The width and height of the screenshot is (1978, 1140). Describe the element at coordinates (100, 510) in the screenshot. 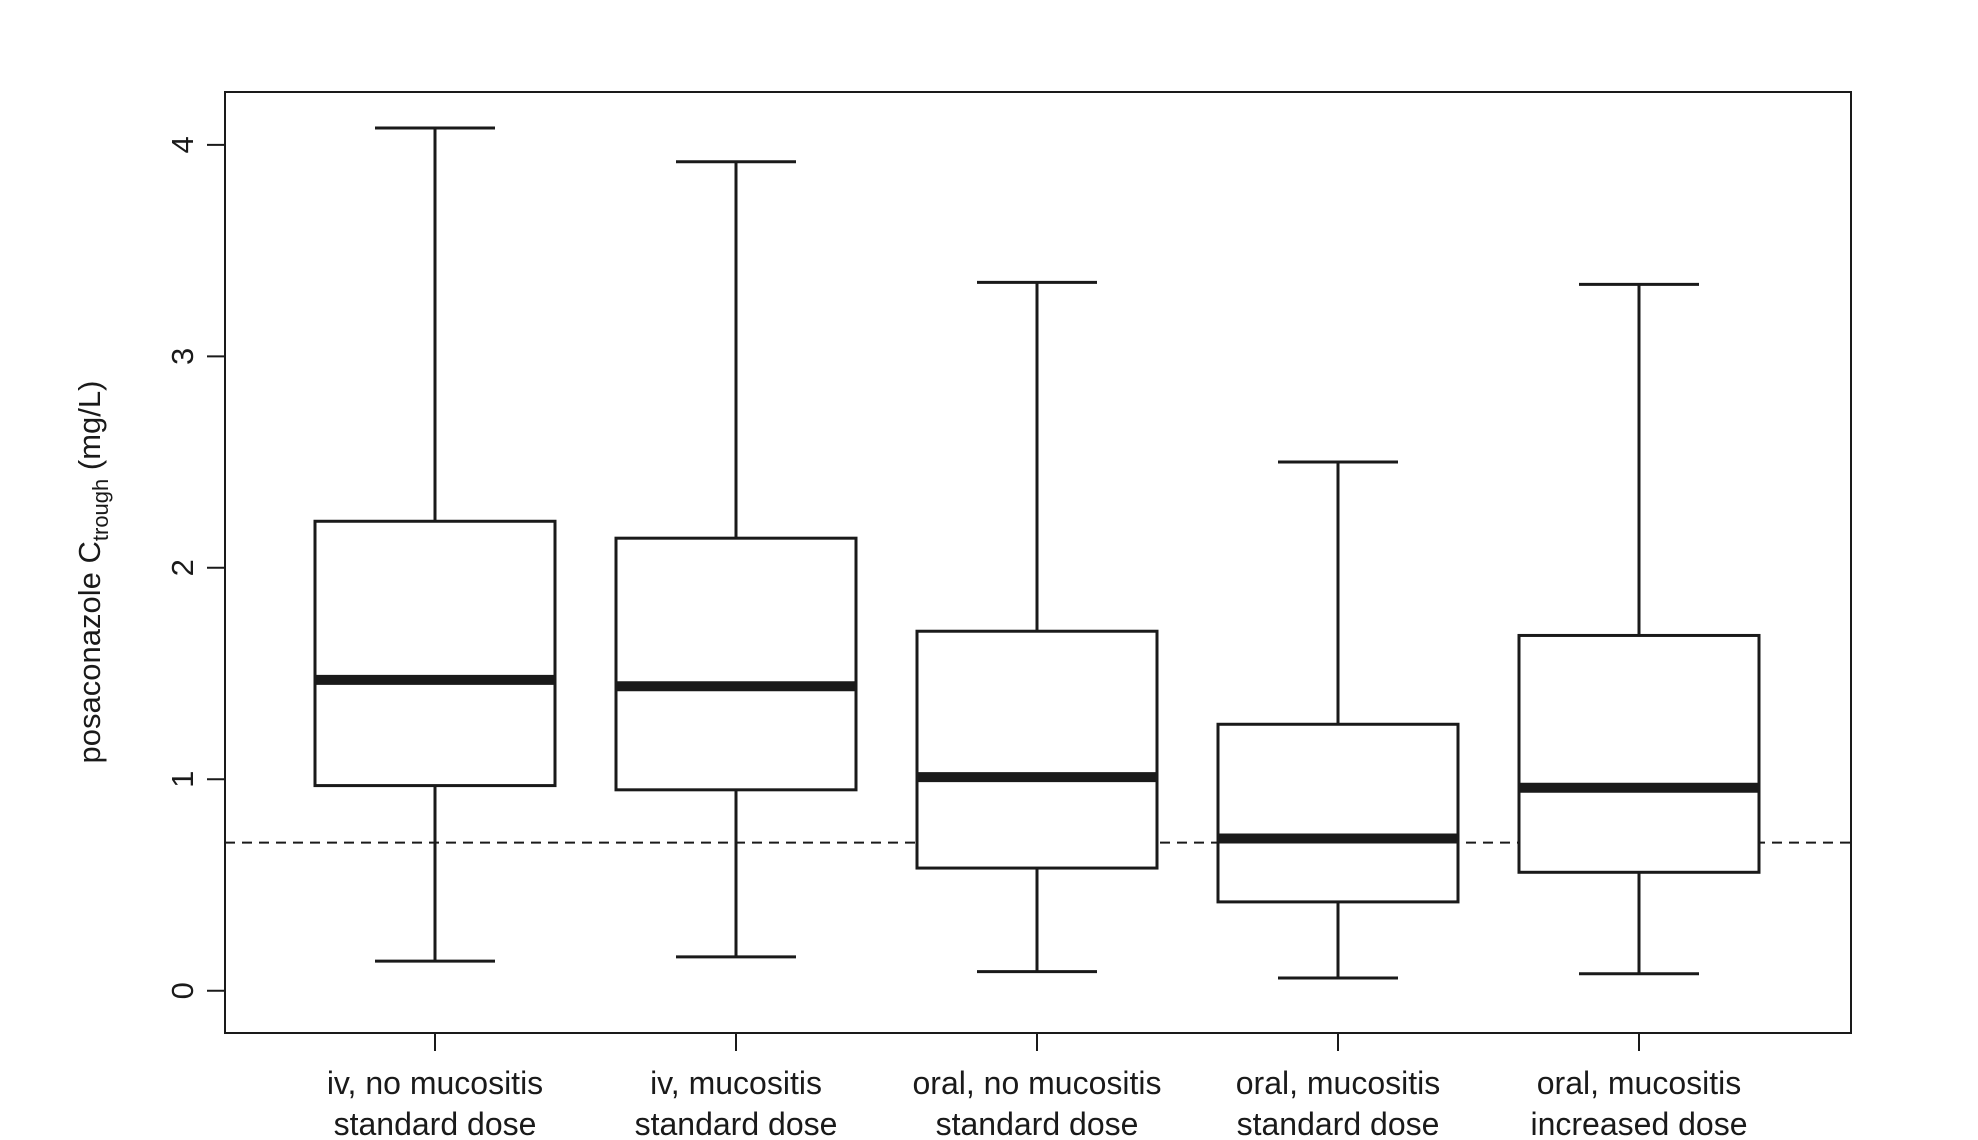

I see `y-axis-title-subscript: trough` at that location.